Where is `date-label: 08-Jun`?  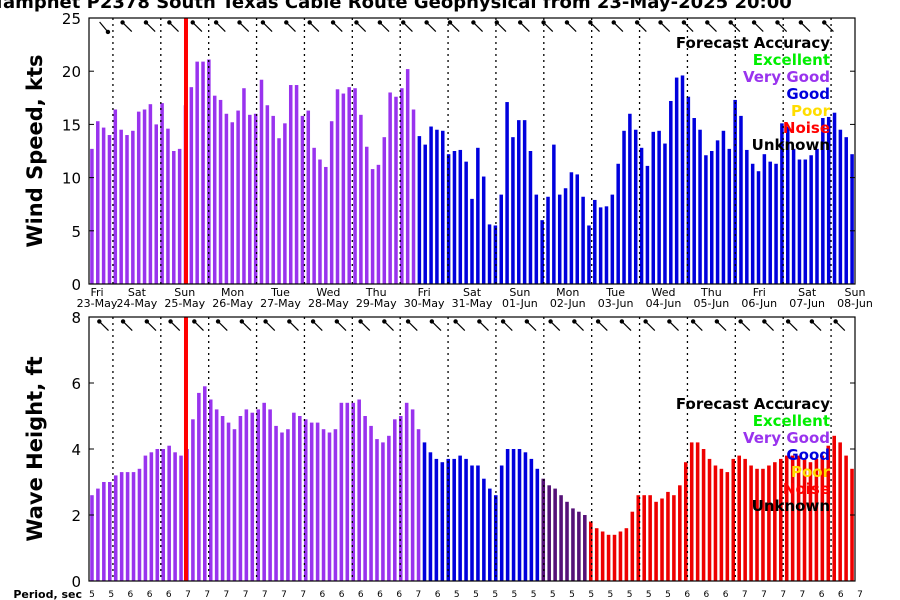 date-label: 08-Jun is located at coordinates (855, 303).